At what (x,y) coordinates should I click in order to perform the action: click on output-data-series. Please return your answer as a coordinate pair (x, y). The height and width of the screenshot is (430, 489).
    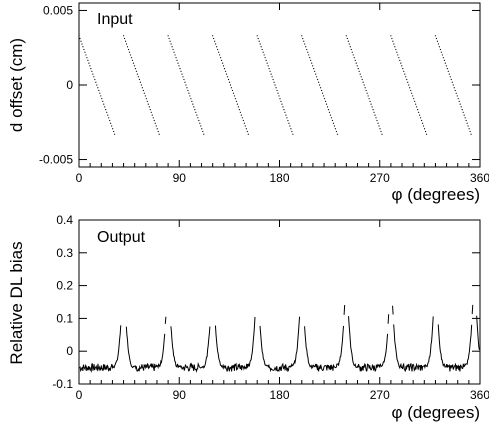
    Looking at the image, I should click on (279, 338).